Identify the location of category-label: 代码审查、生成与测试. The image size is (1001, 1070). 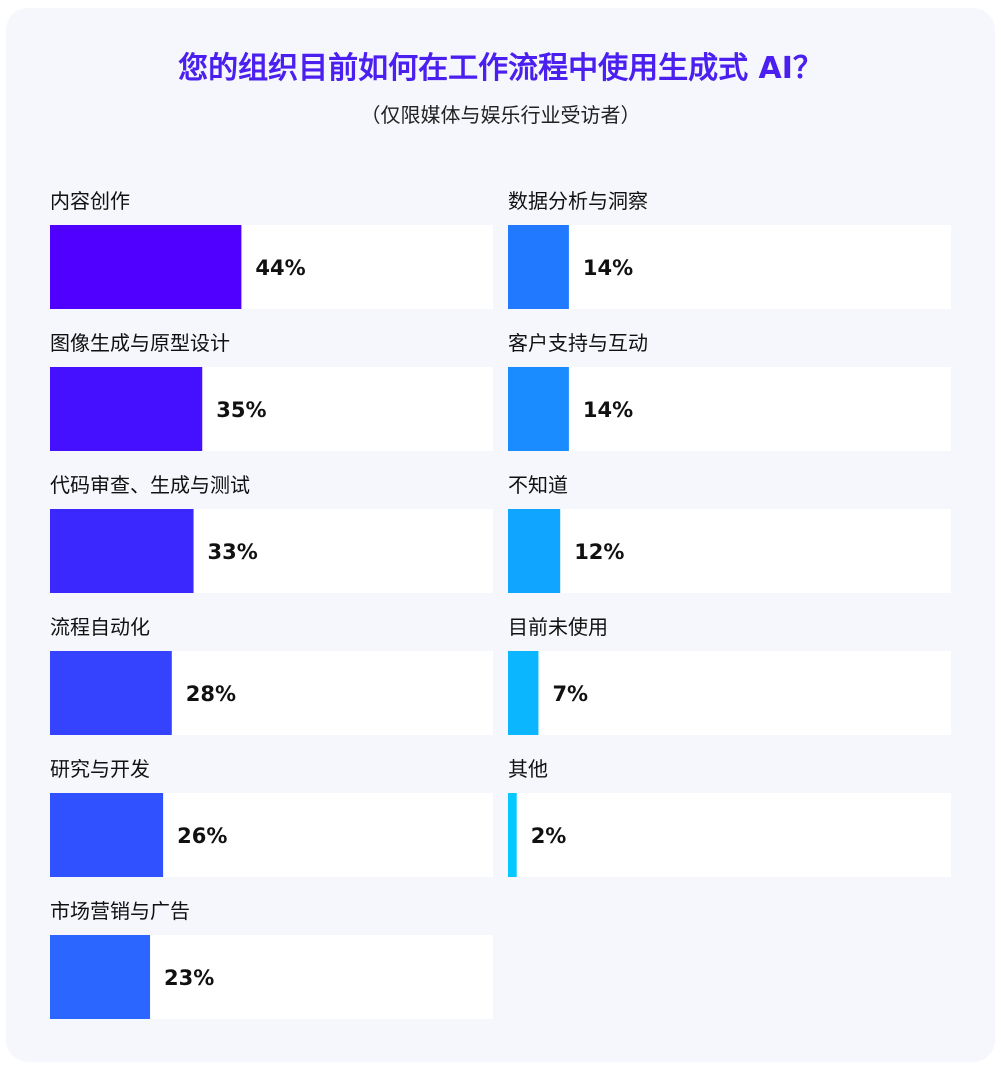
(150, 485).